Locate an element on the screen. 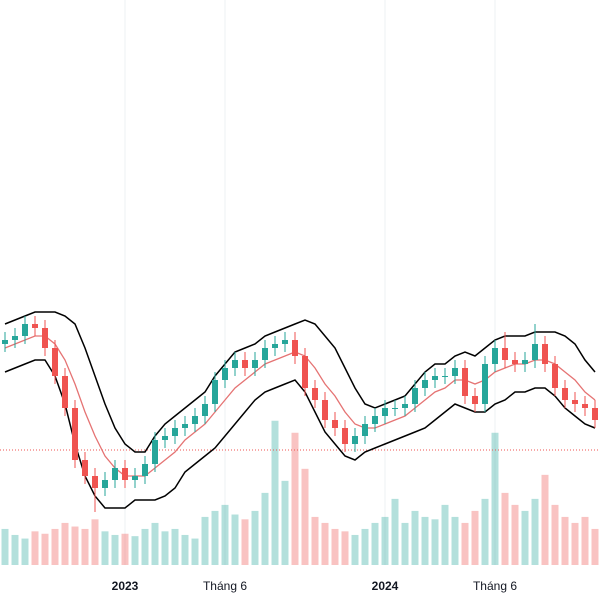 This screenshot has height=600, width=600. x-tick-label: Tháng 6 is located at coordinates (225, 586).